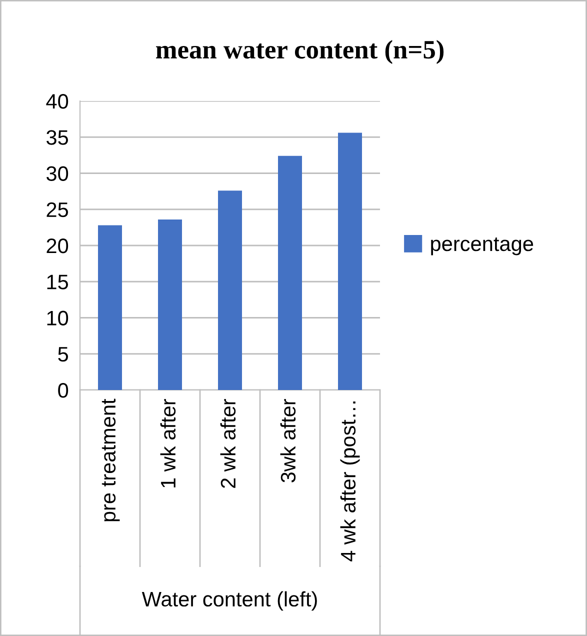 This screenshot has height=636, width=587. What do you see at coordinates (229, 601) in the screenshot?
I see `x-axis-title: Water content (left)` at bounding box center [229, 601].